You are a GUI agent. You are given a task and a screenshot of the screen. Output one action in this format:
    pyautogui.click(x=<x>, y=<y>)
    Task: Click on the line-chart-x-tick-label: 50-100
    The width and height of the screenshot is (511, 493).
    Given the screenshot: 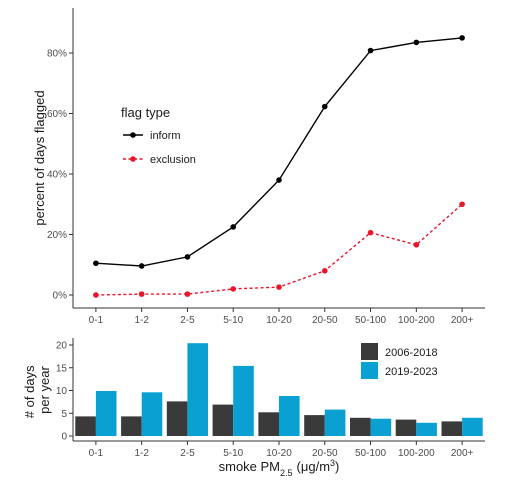 What is the action you would take?
    pyautogui.click(x=371, y=320)
    